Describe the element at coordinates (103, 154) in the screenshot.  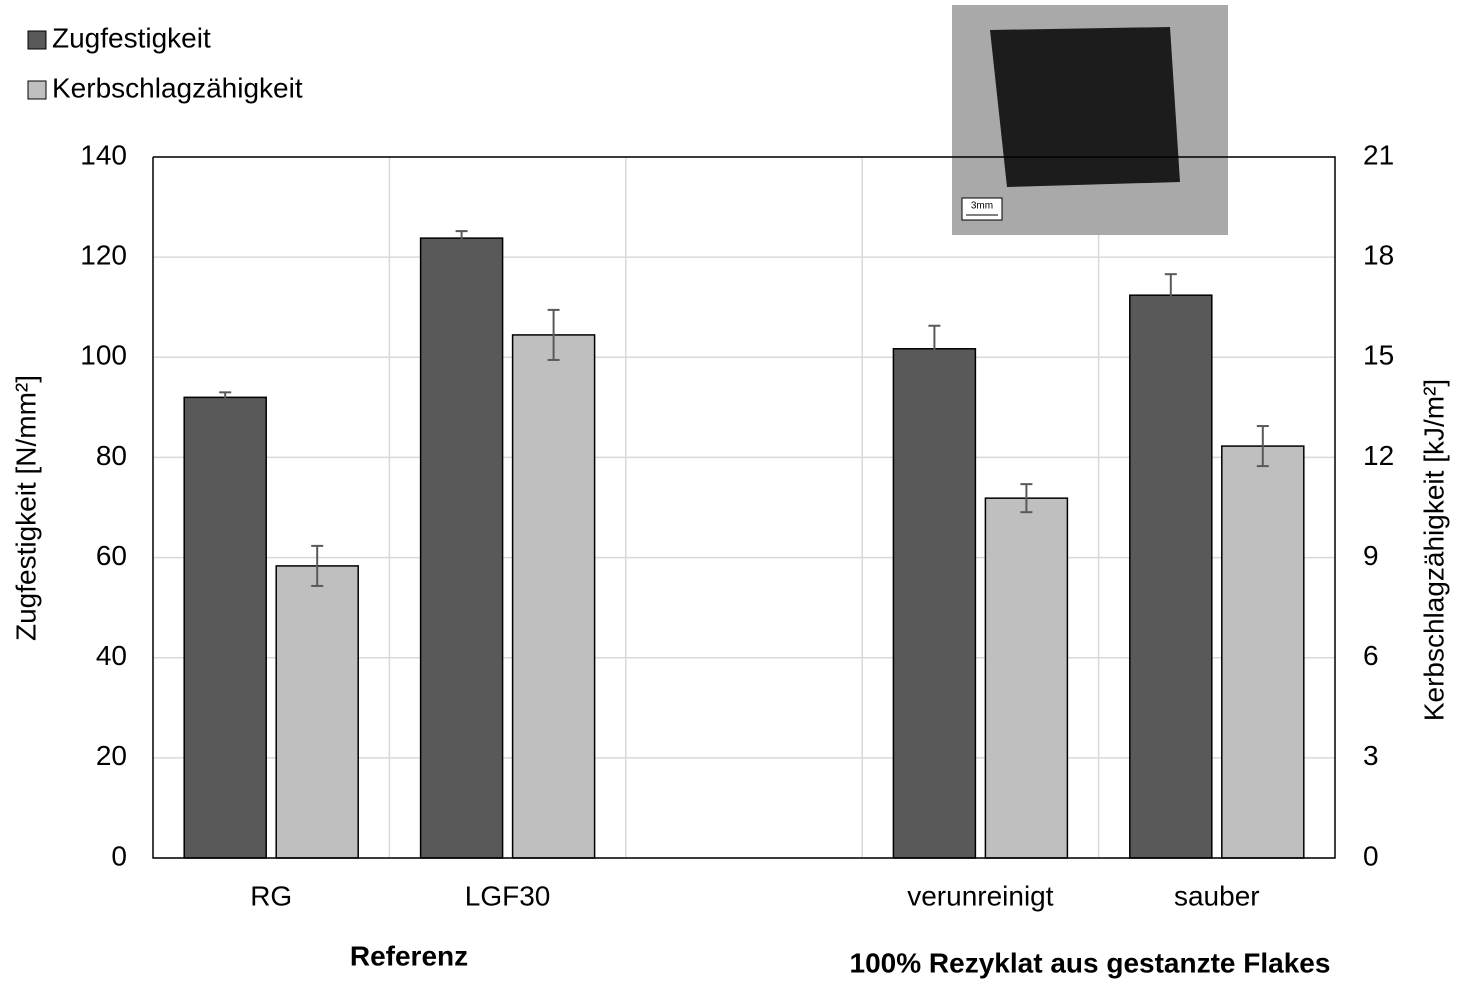
I see `y-tick-label: 140` at that location.